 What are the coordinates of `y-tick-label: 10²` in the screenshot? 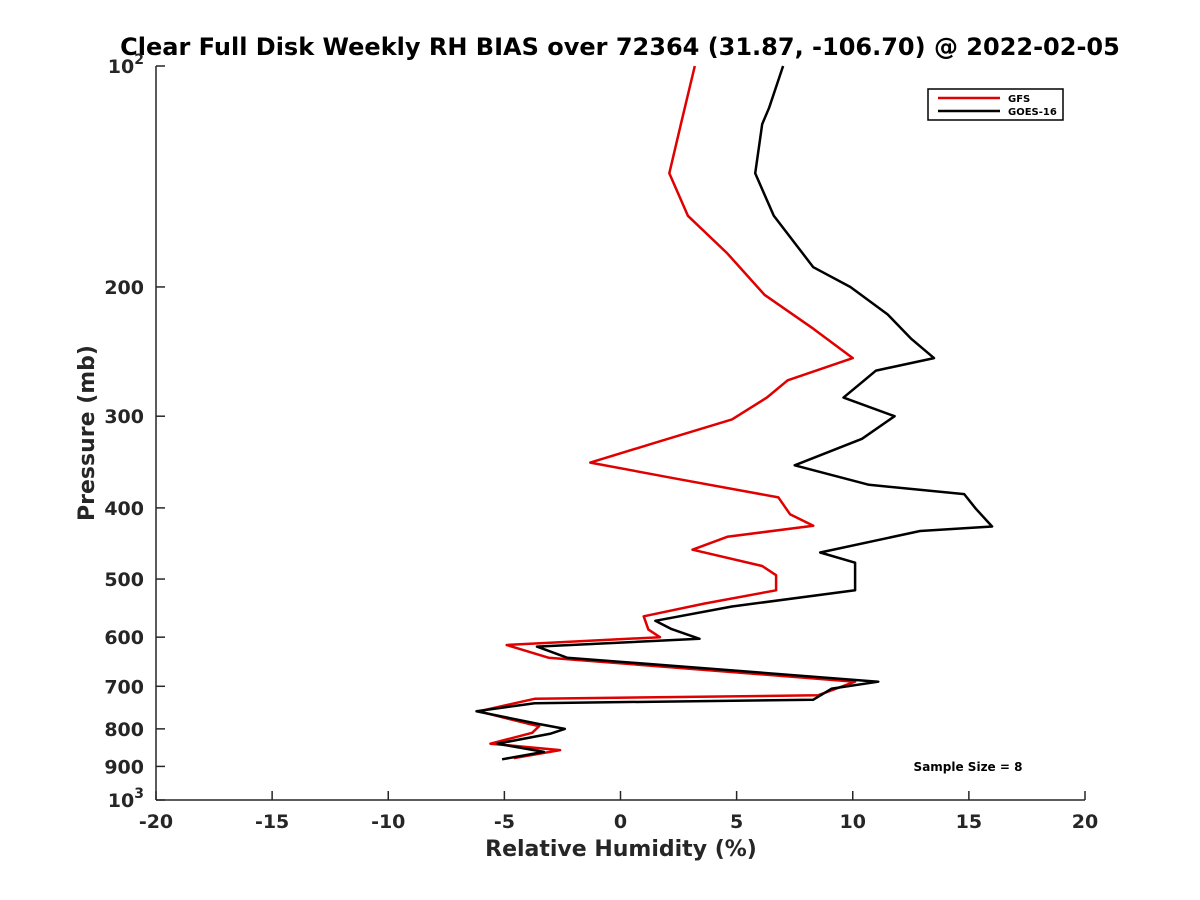 It's located at (126, 65).